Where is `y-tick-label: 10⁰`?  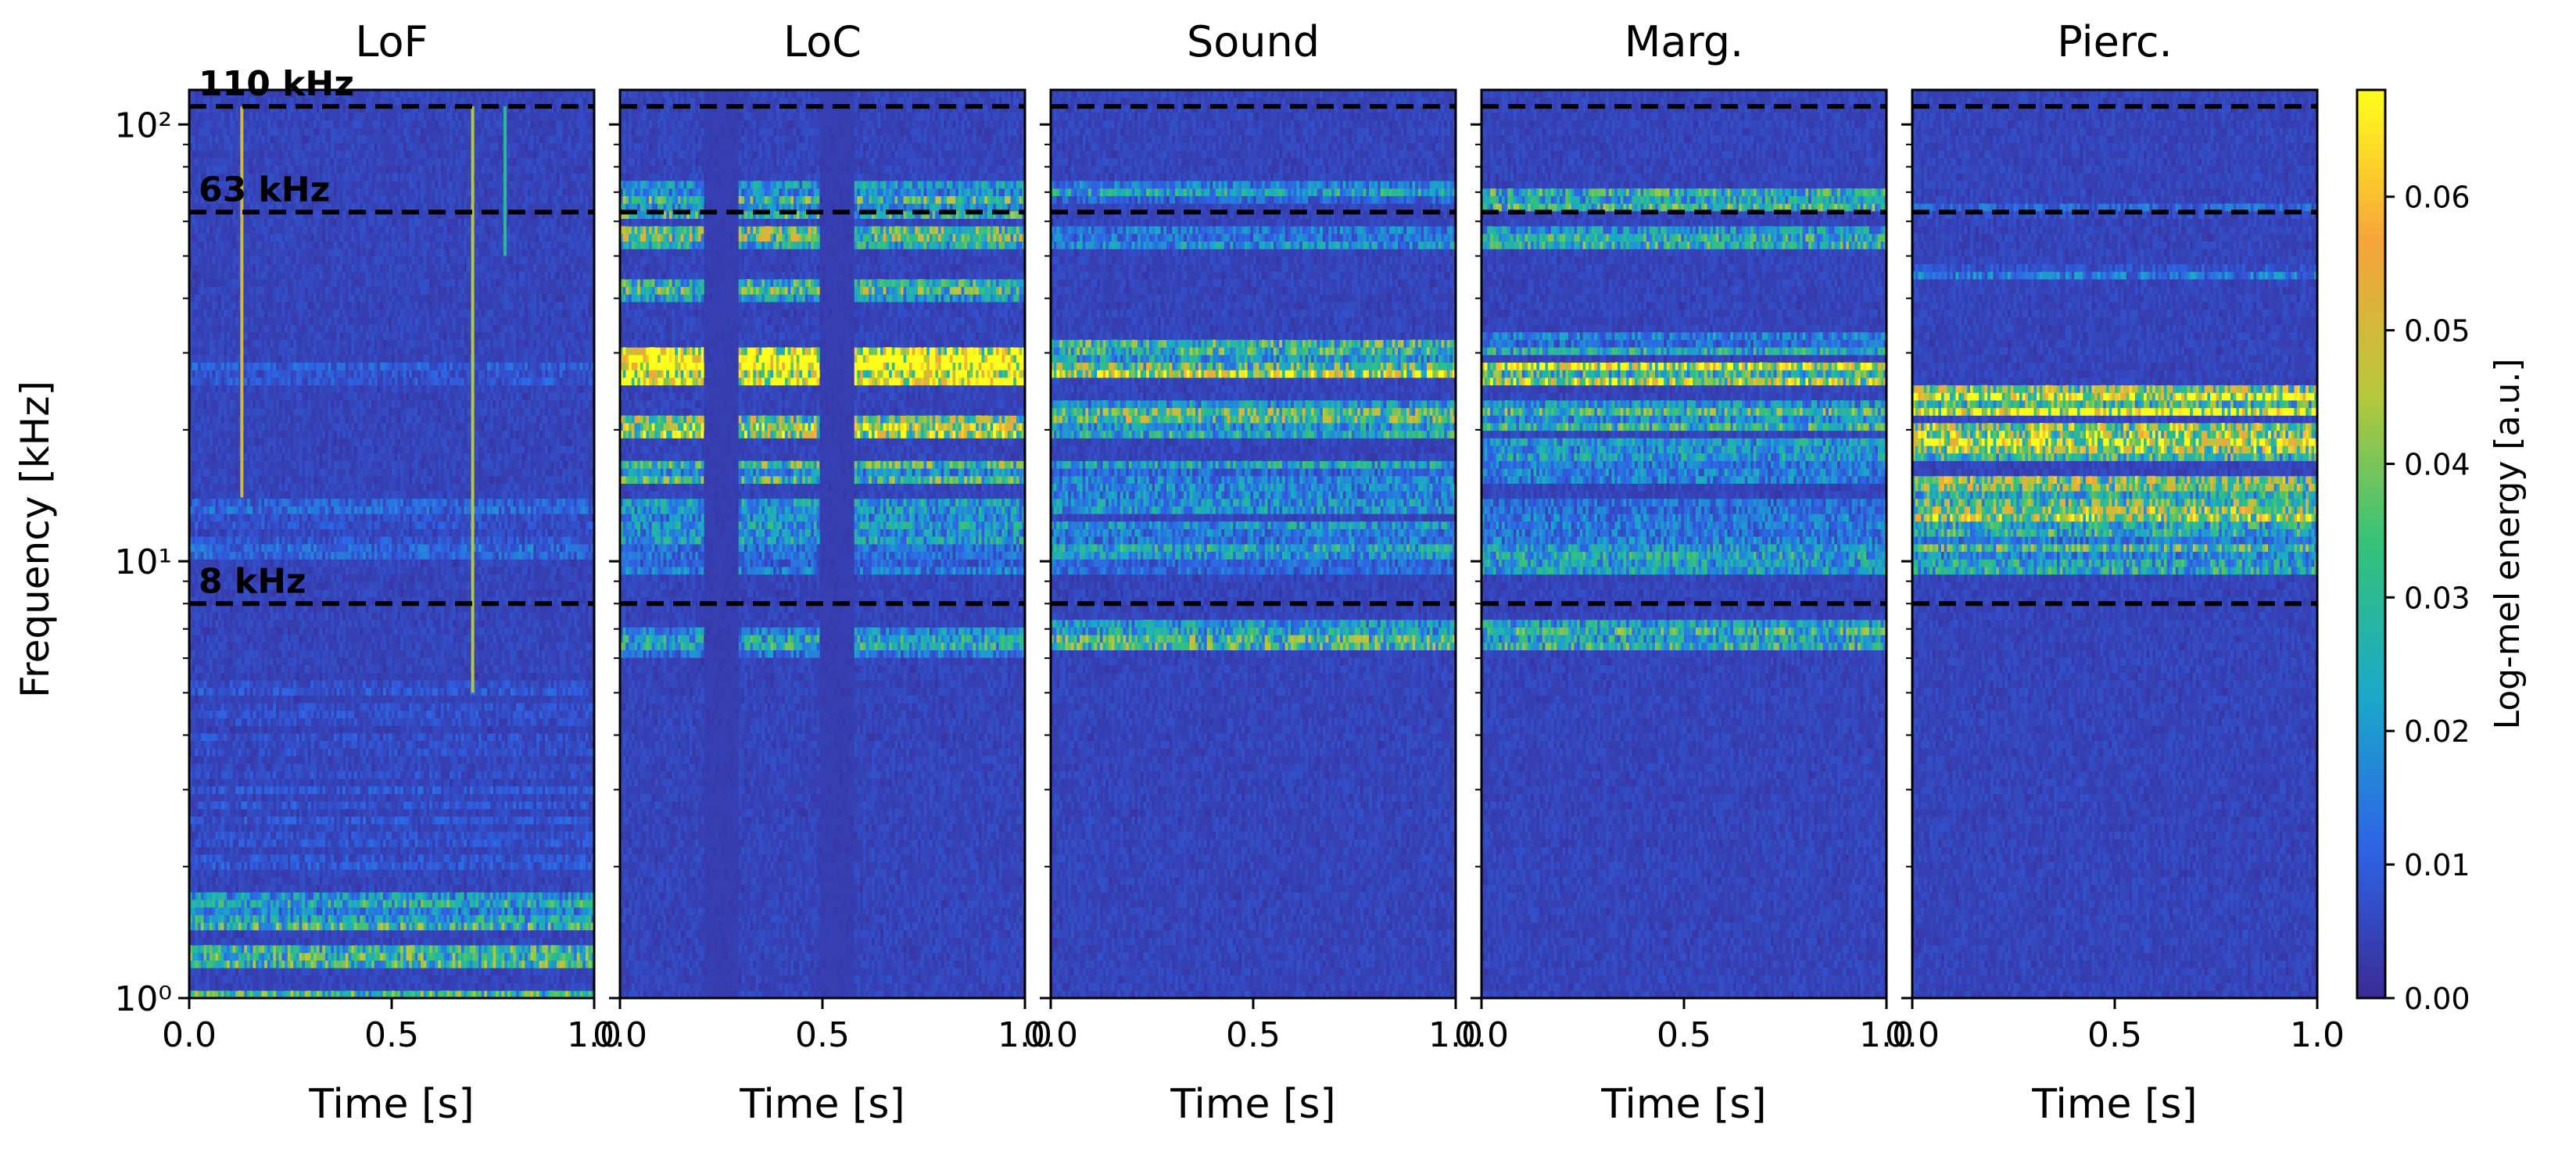 y-tick-label: 10⁰ is located at coordinates (143, 999).